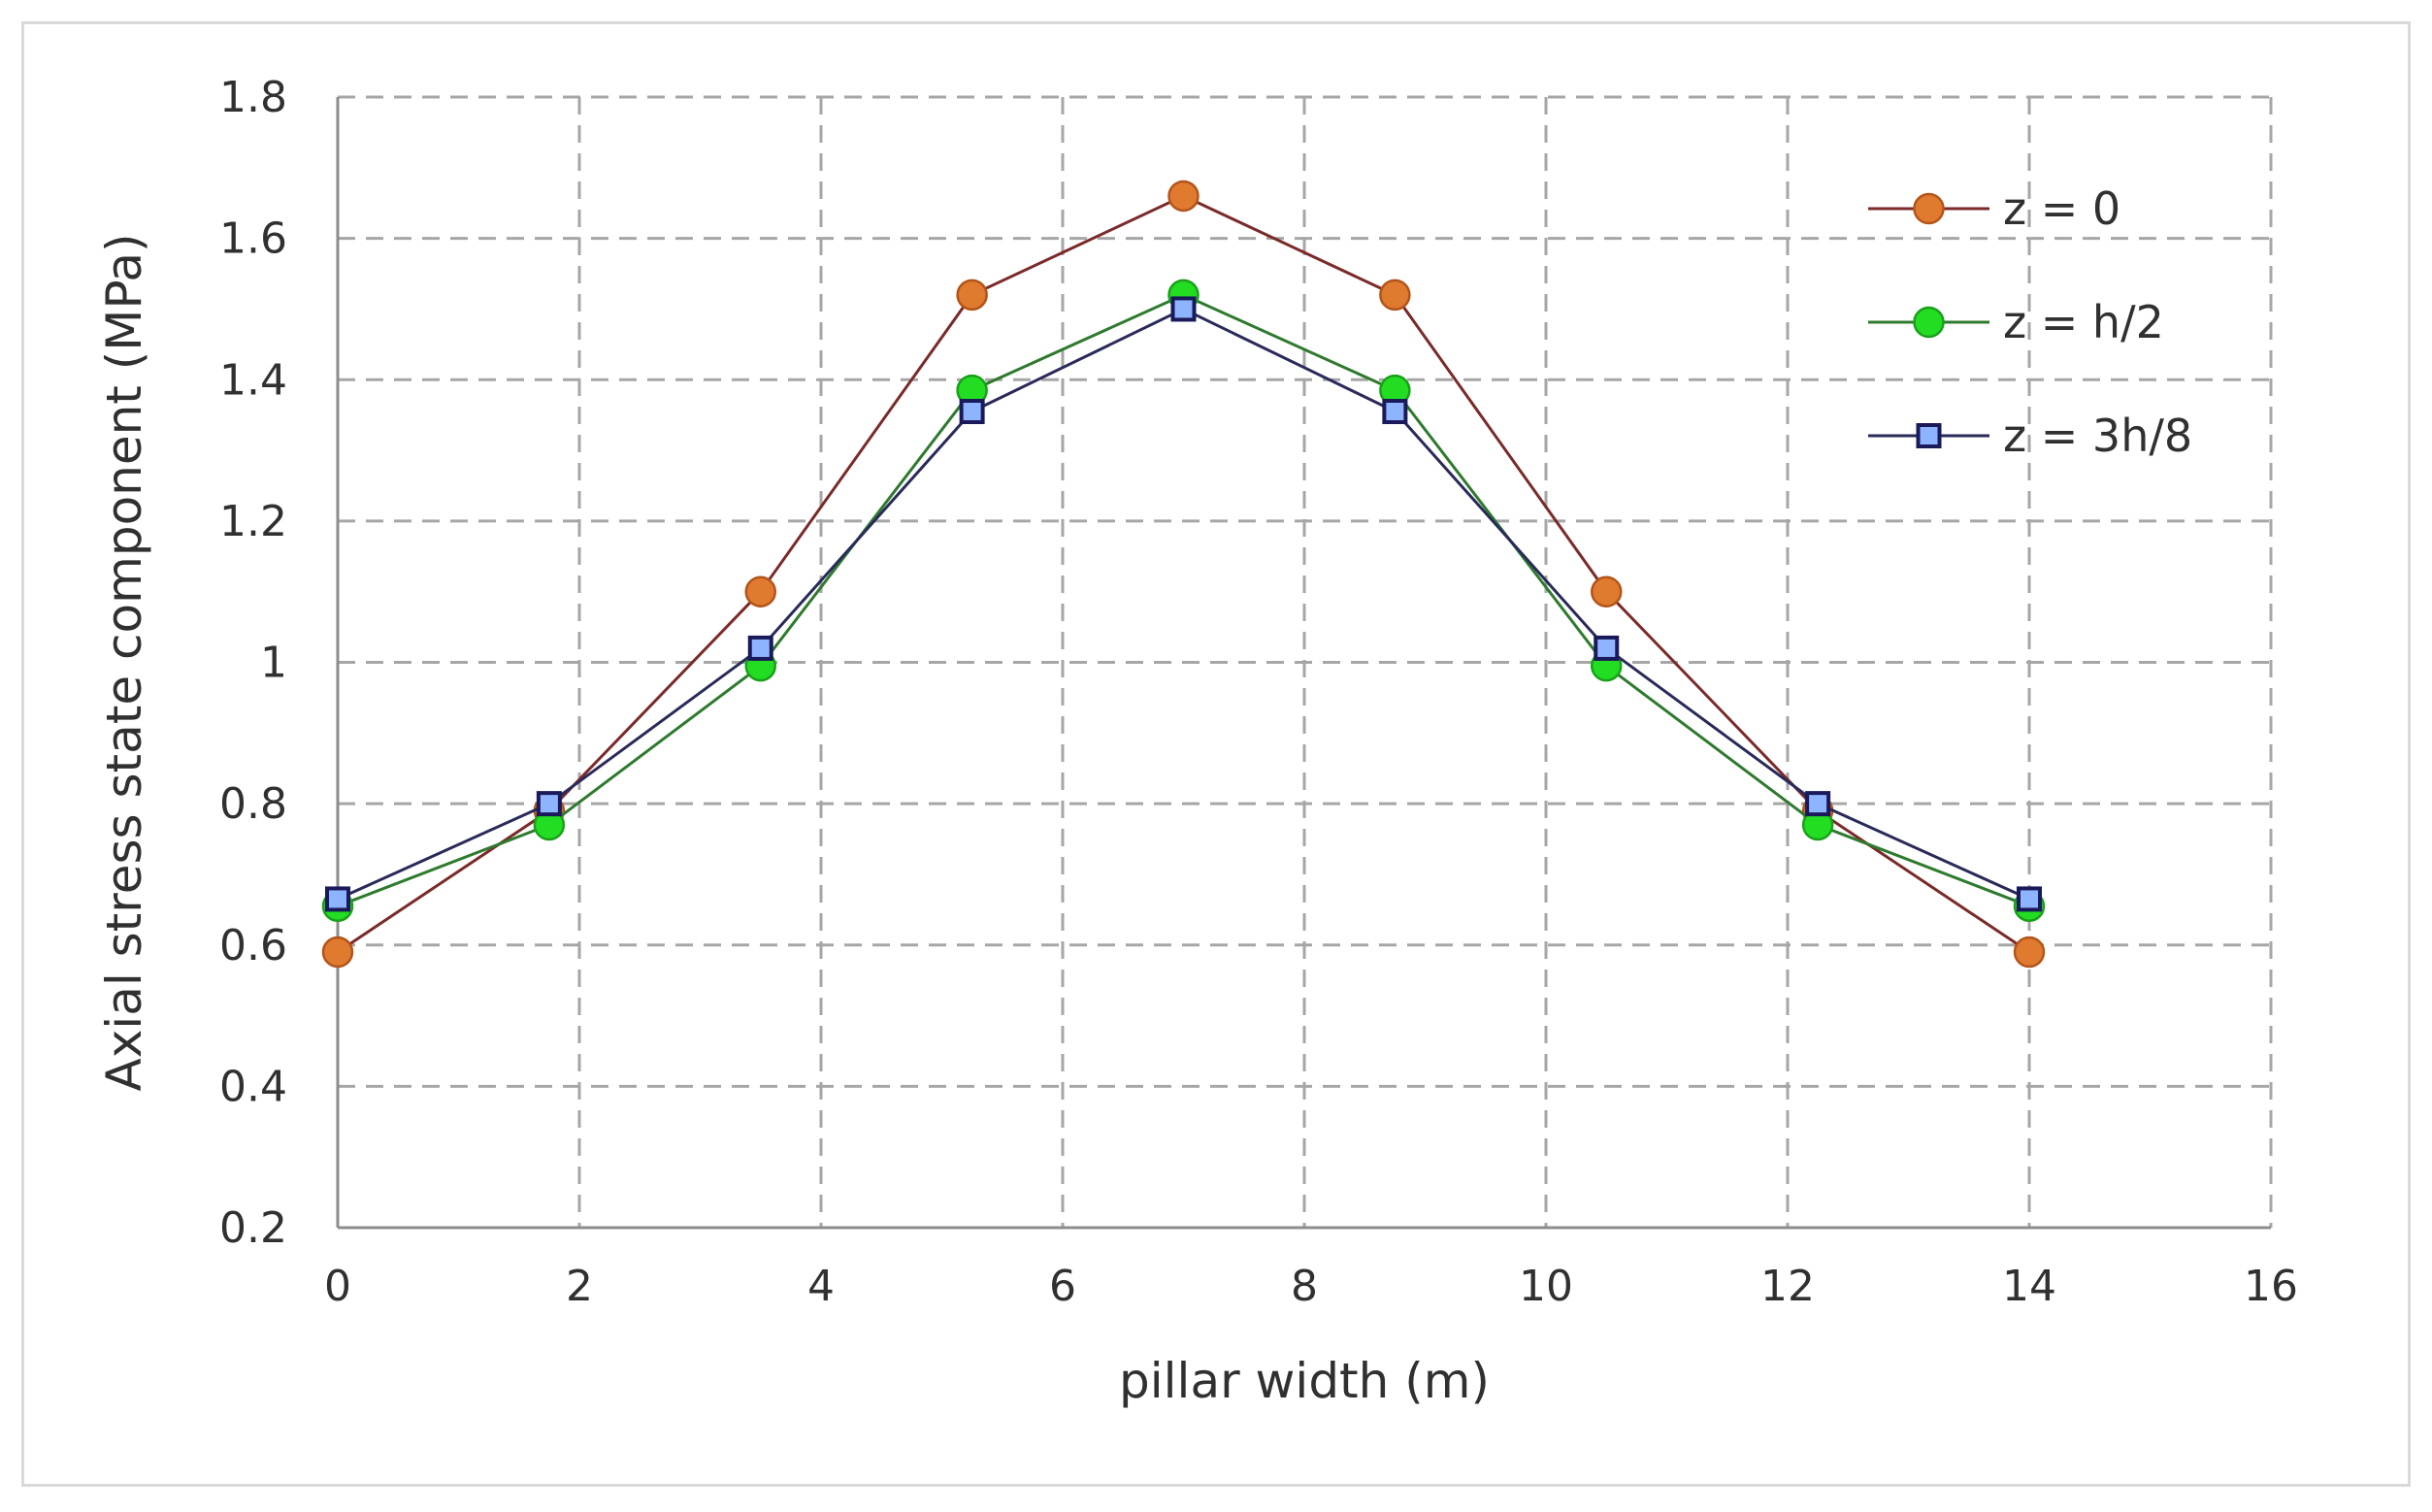  I want to click on legend-label: z = 3h/8, so click(2097, 436).